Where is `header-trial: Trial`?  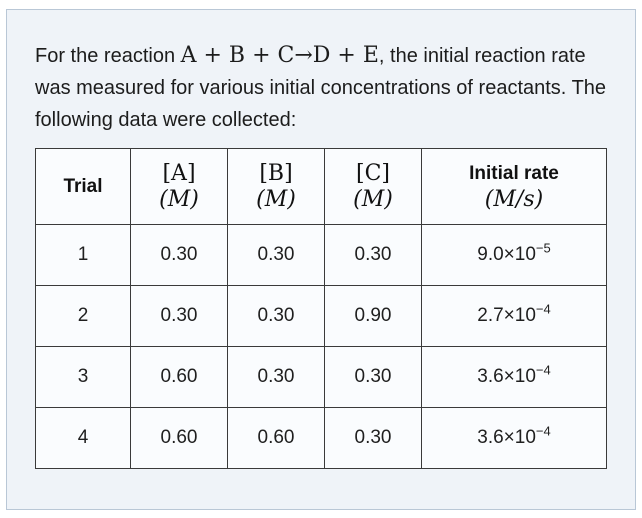 header-trial: Trial is located at coordinates (83, 186).